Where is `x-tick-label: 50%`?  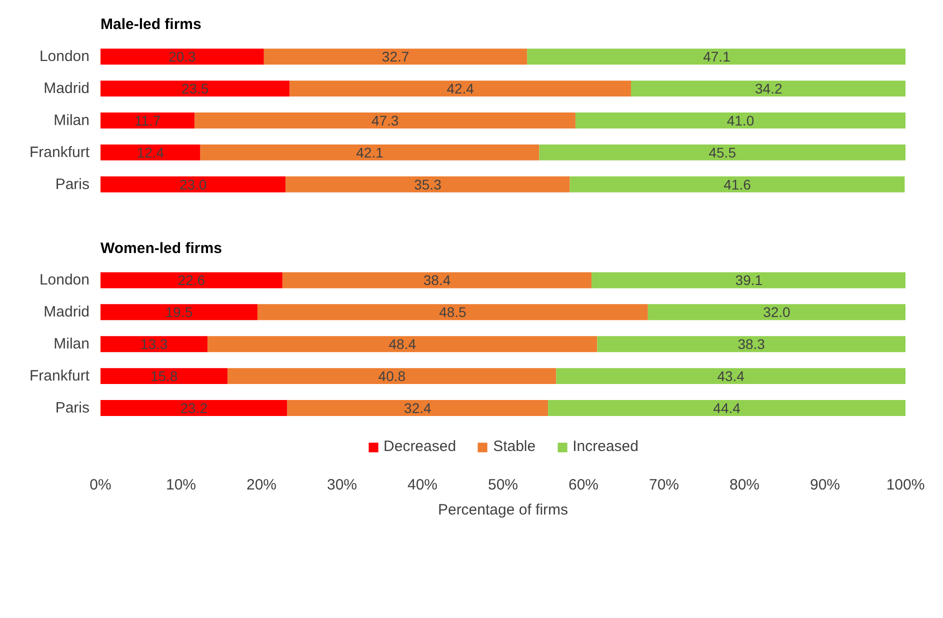
x-tick-label: 50% is located at coordinates (503, 485).